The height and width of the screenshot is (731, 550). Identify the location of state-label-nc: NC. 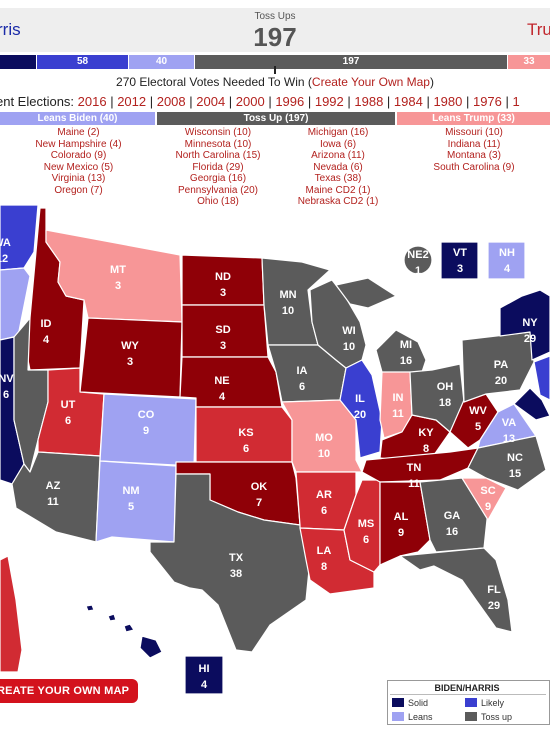
(515, 458).